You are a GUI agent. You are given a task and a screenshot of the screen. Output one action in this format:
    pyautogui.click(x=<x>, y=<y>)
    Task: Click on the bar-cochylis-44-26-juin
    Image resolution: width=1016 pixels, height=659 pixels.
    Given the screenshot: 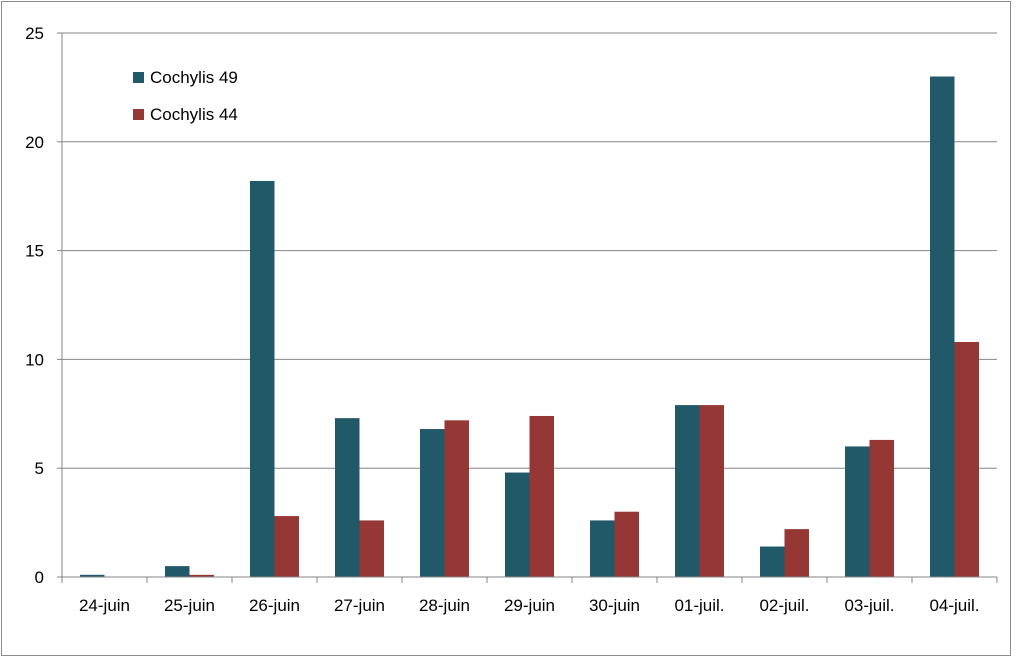 What is the action you would take?
    pyautogui.click(x=286, y=546)
    